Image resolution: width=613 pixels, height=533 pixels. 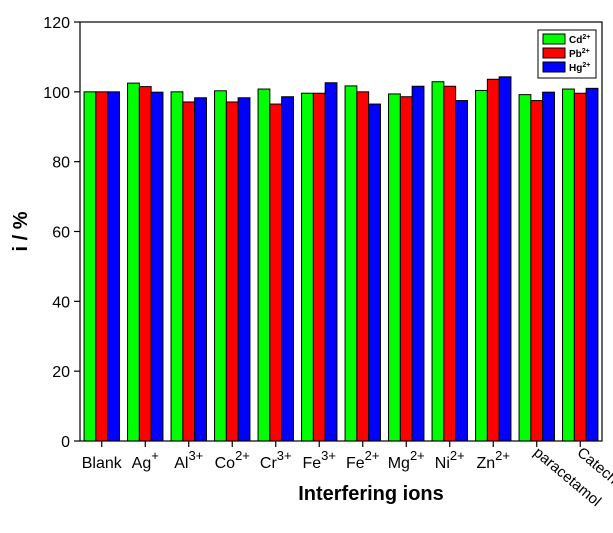 What do you see at coordinates (102, 463) in the screenshot?
I see `x-tick-label: Blank` at bounding box center [102, 463].